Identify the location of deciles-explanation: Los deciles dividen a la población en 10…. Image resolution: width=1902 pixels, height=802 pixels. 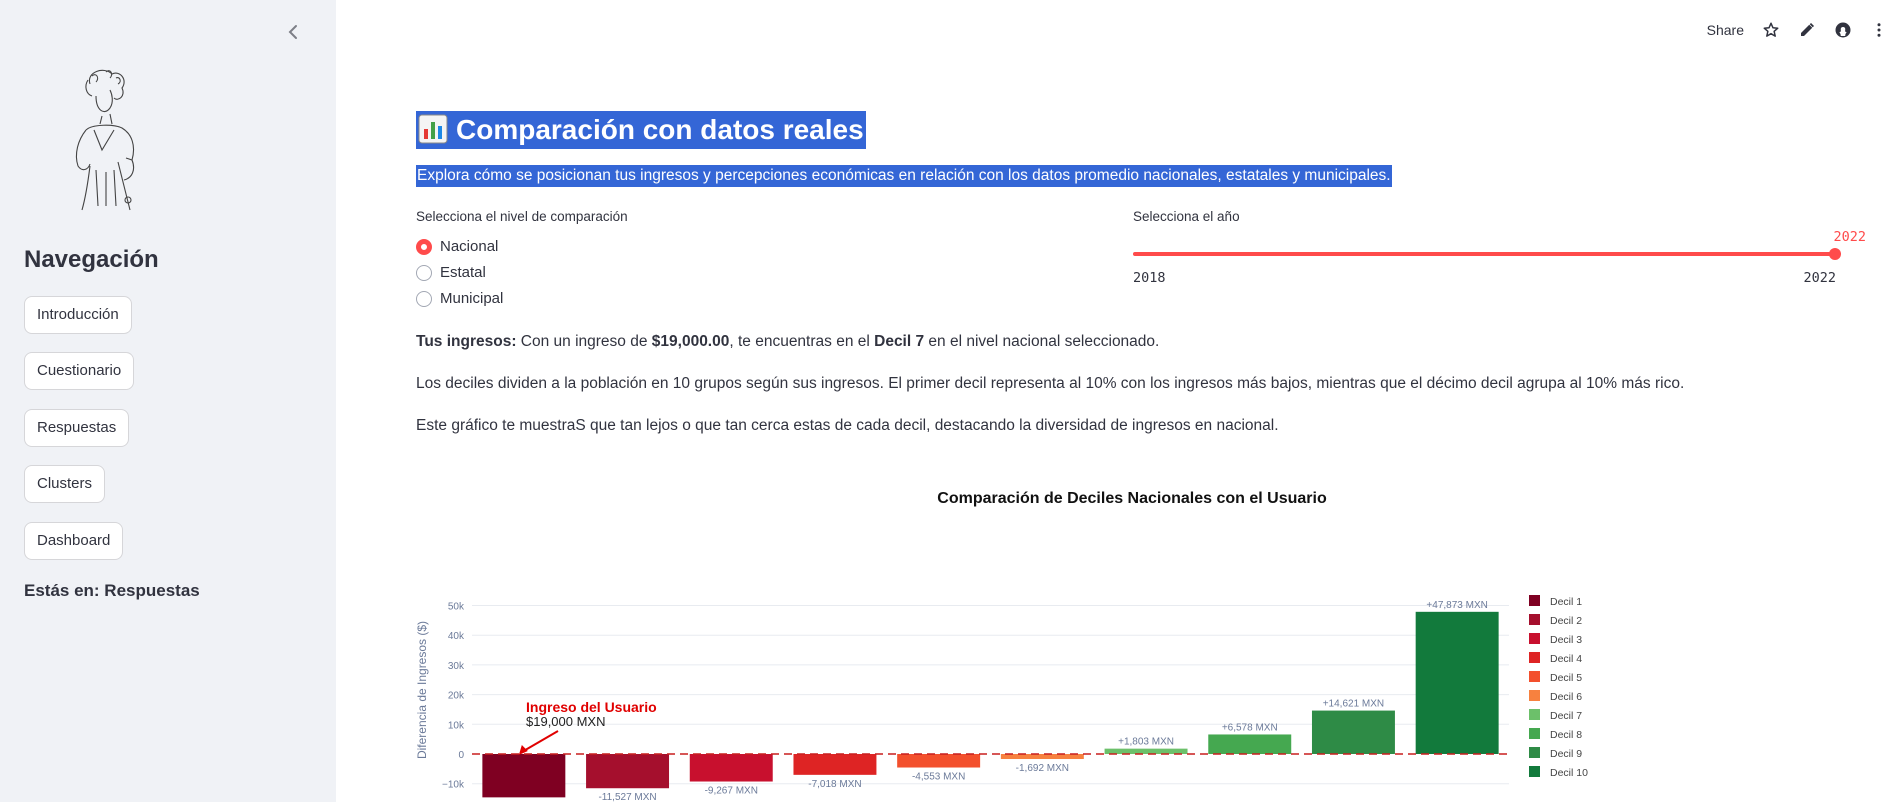
(1050, 383).